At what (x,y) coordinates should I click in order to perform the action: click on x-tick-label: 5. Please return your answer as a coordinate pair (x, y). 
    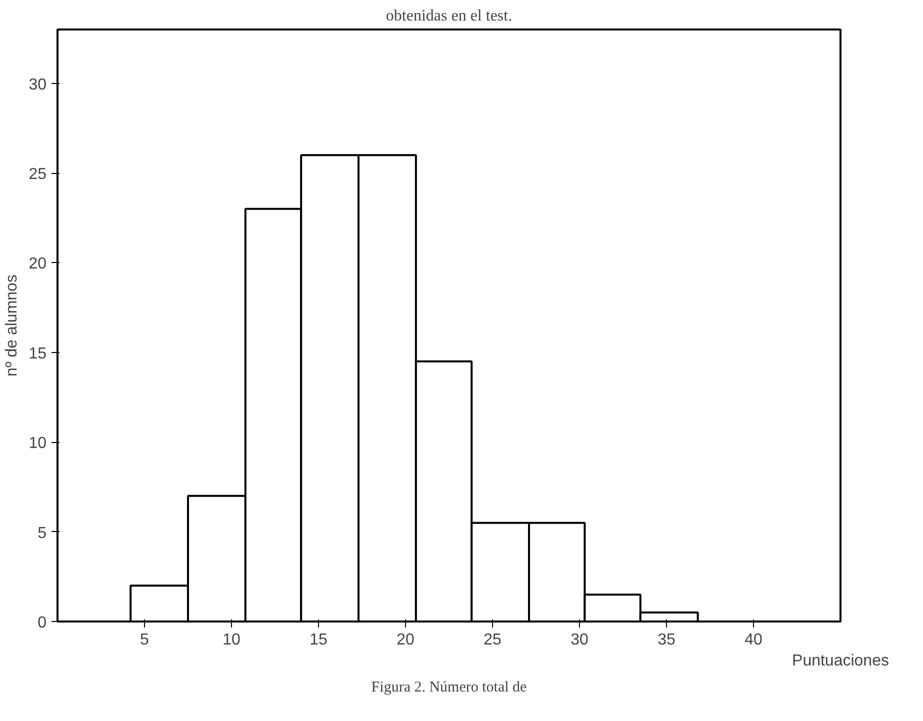
    Looking at the image, I should click on (145, 640).